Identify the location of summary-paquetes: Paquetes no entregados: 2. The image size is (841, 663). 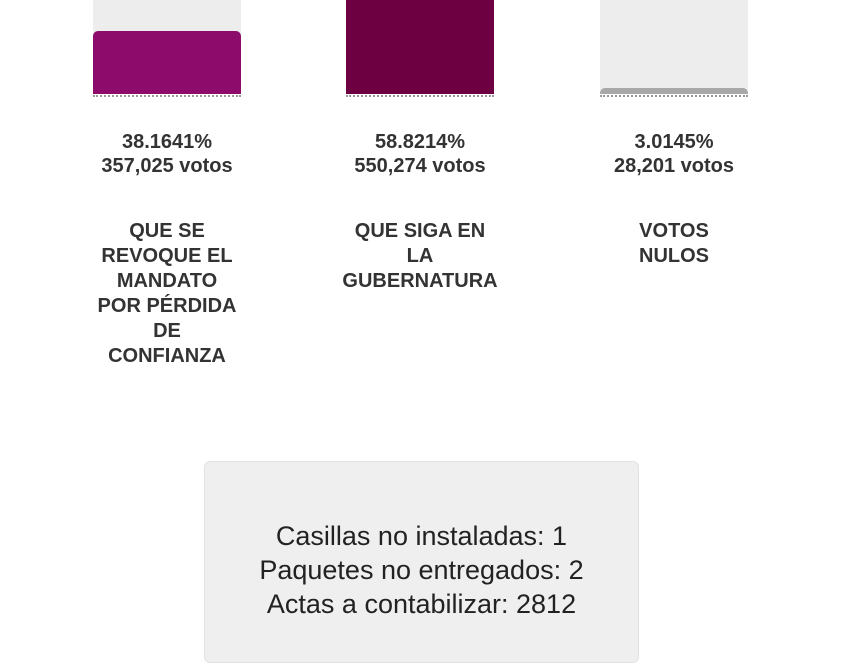
(421, 570).